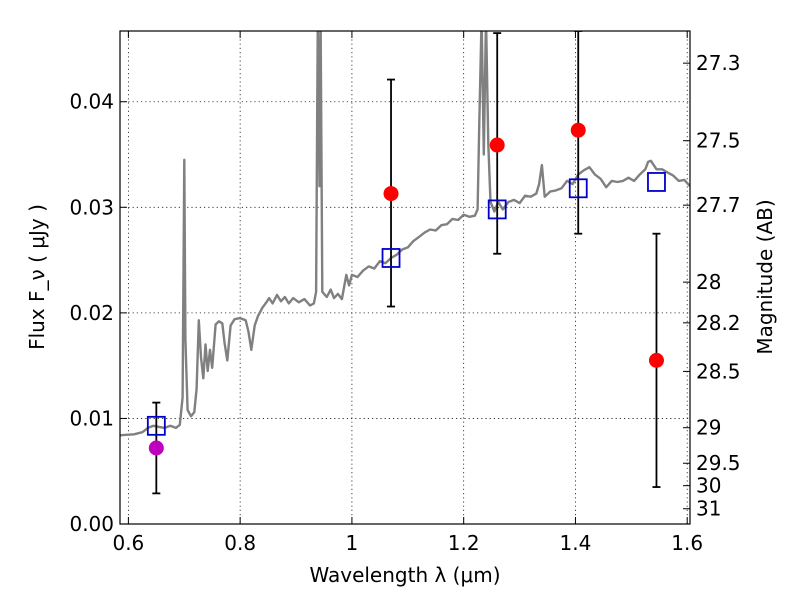 The image size is (800, 600). What do you see at coordinates (718, 371) in the screenshot?
I see `right-tick-label: 28.5` at bounding box center [718, 371].